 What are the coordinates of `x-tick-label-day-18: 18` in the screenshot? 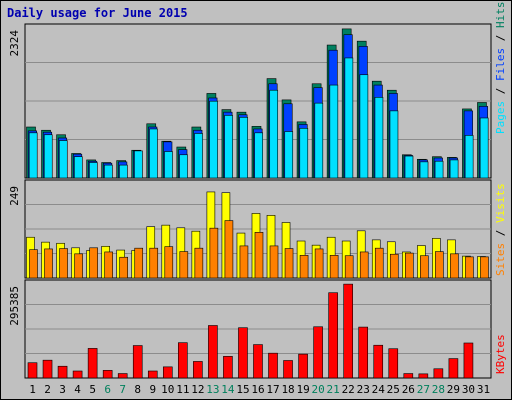 It's located at (287, 389).